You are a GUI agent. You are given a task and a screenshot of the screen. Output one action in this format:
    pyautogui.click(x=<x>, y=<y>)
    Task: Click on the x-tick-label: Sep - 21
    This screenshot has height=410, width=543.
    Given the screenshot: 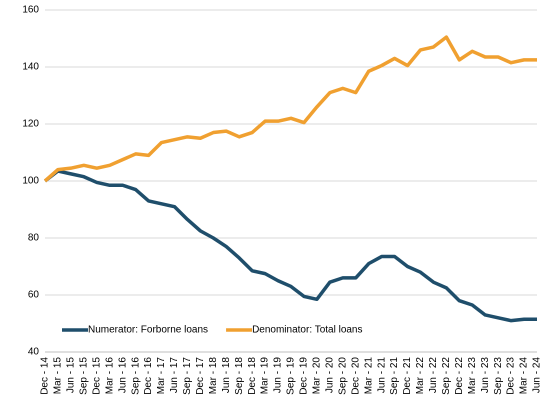 What is the action you would take?
    pyautogui.click(x=394, y=376)
    